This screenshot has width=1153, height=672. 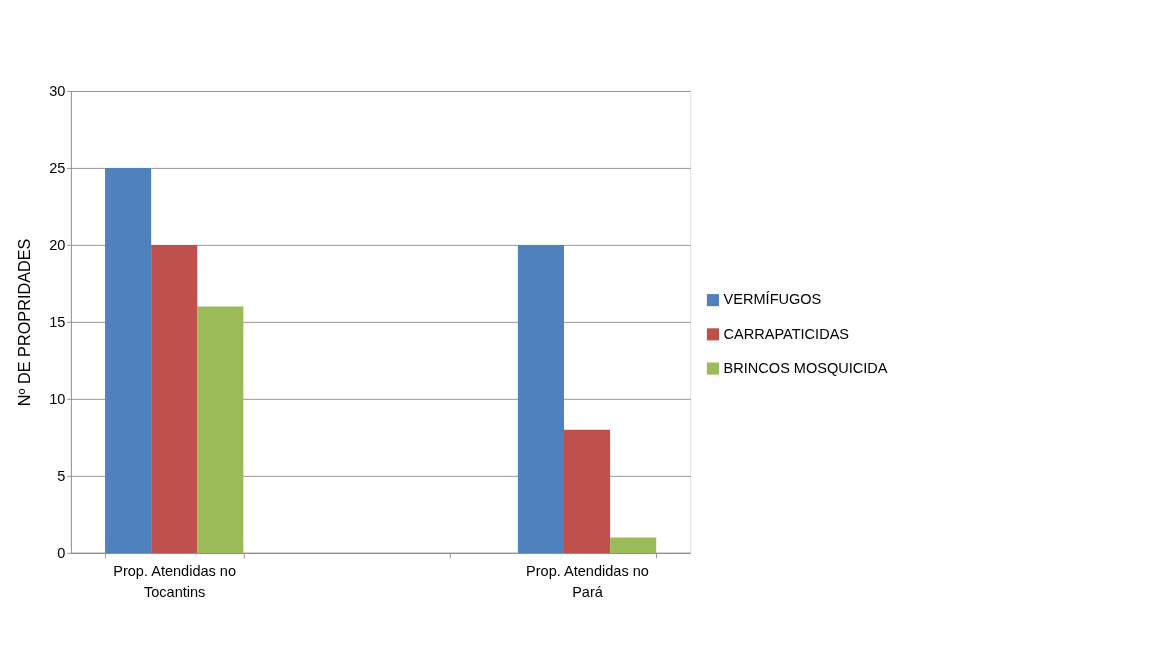 What do you see at coordinates (772, 299) in the screenshot?
I see `legend-label: VERMÍFUGOS` at bounding box center [772, 299].